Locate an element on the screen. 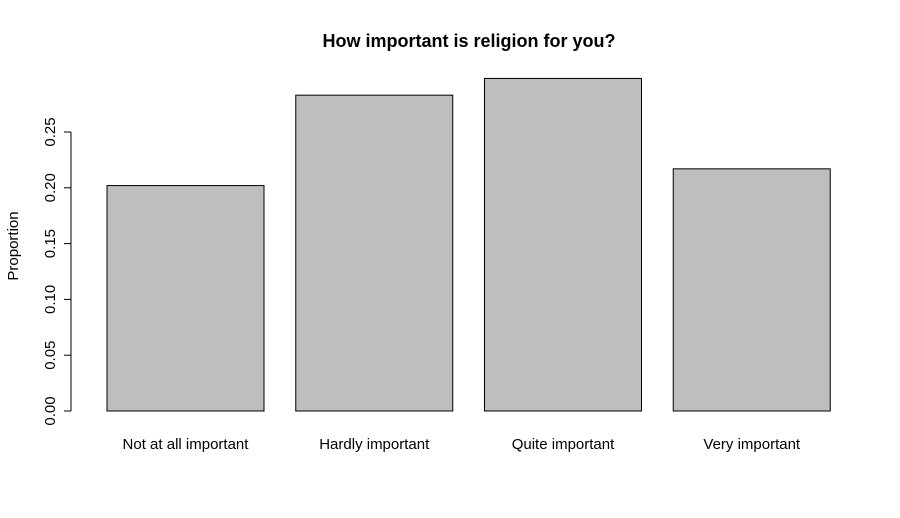 This screenshot has height=518, width=900. y-axis: 0.00 0.05 0.10 0.15 0.20 0.25 is located at coordinates (57, 271).